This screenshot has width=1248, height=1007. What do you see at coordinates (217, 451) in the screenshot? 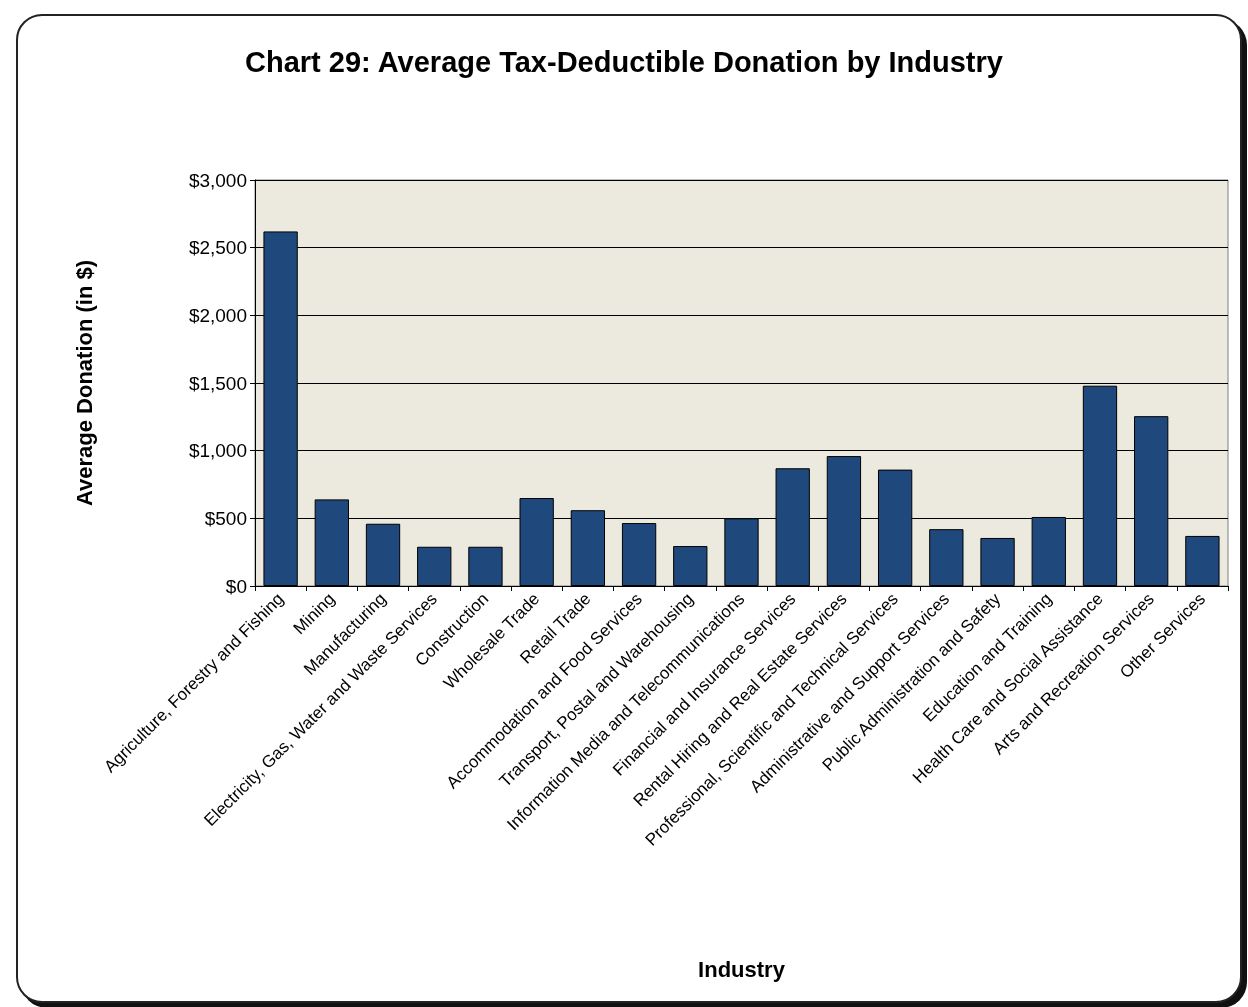
I see `y-tick-label: $1,000` at bounding box center [217, 451].